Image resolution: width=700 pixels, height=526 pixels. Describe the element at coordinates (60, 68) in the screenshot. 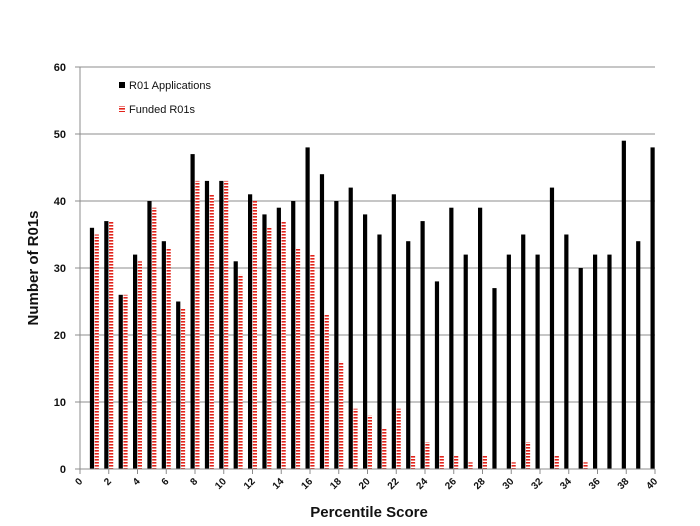

I see `y-tick-label: 60` at that location.